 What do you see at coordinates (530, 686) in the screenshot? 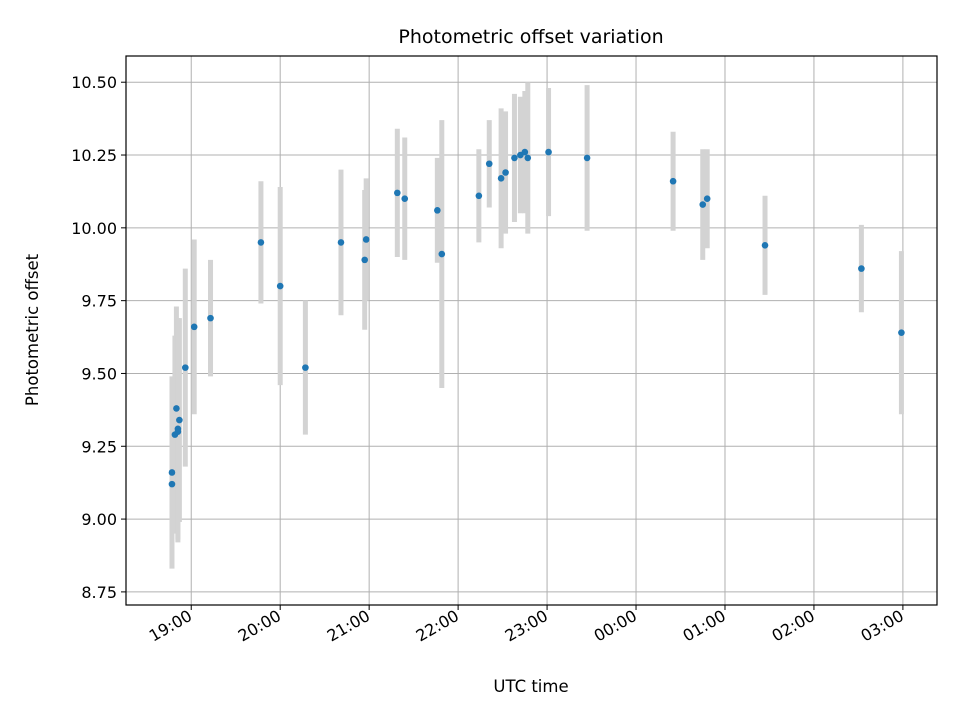
I see `x-axis-label: UTC time` at bounding box center [530, 686].